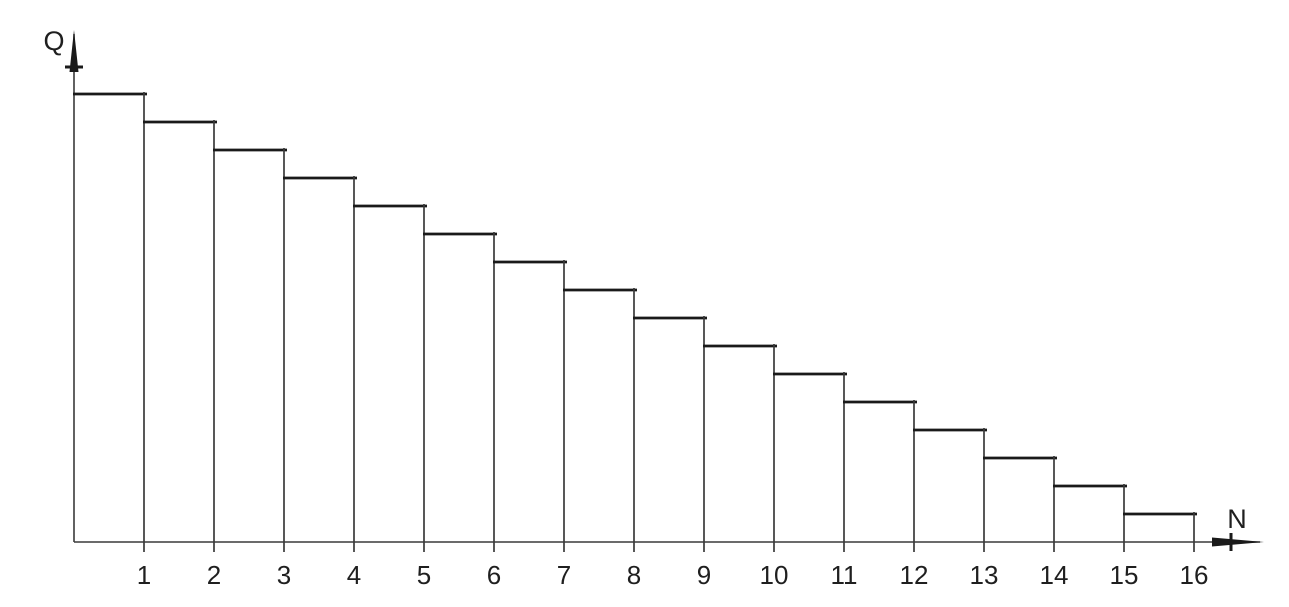 This screenshot has width=1289, height=607. I want to click on x-axis-arrow-icon, so click(1238, 542).